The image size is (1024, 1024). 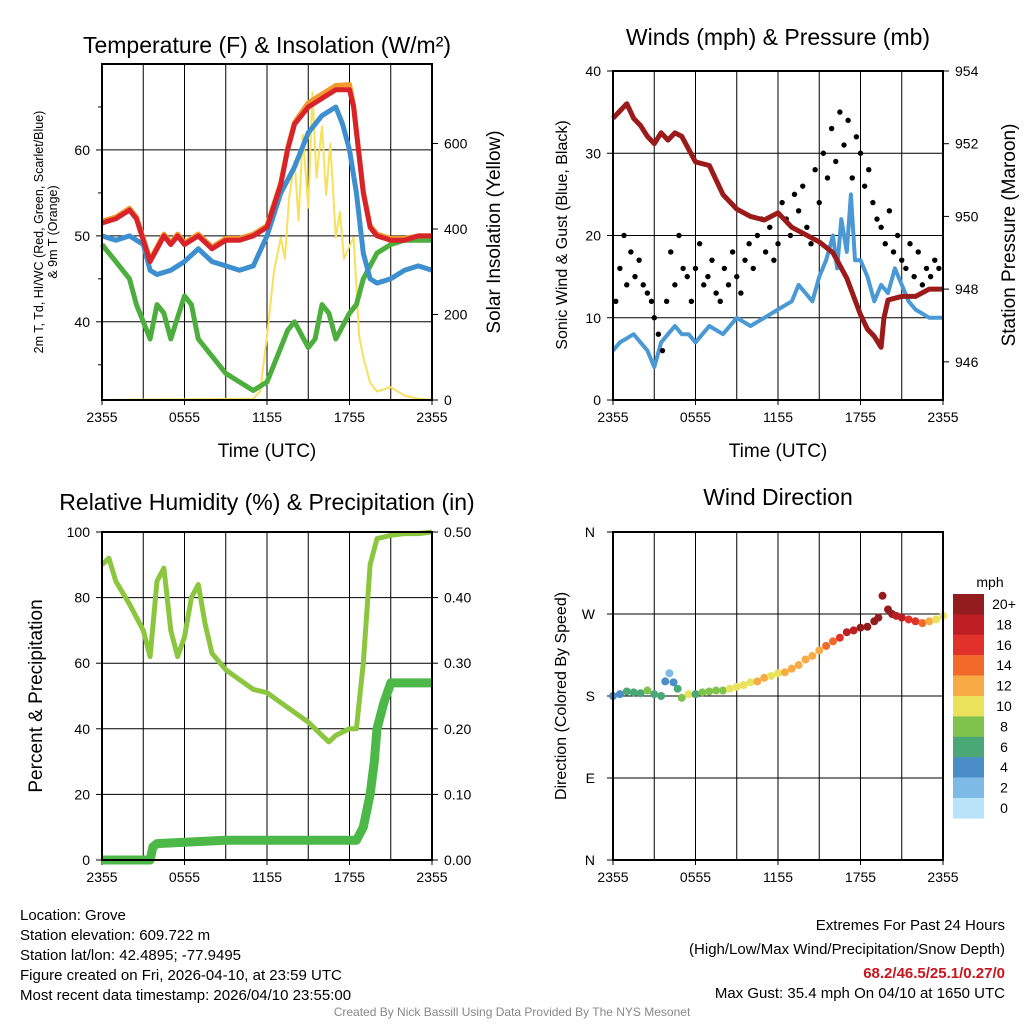 I want to click on y2-tick-label: 948, so click(x=967, y=289).